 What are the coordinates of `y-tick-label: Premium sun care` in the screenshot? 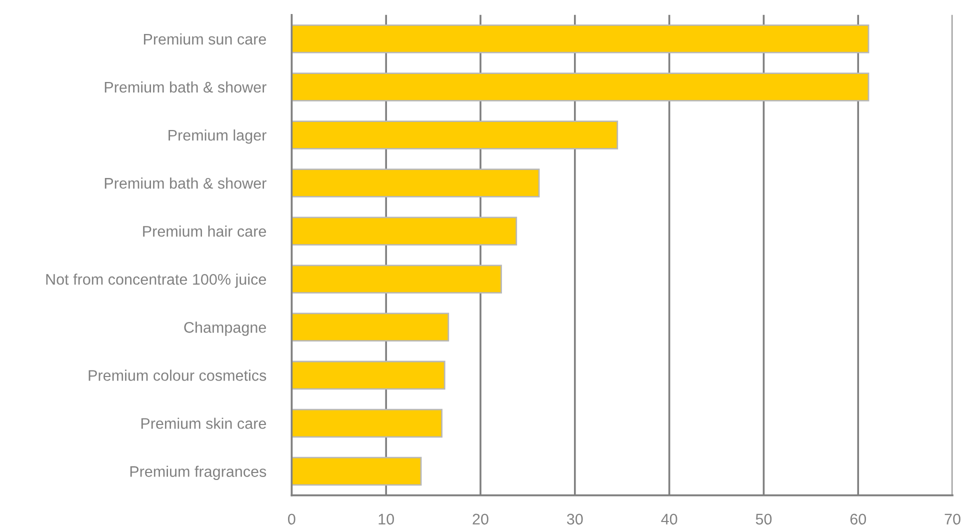 It's located at (205, 39).